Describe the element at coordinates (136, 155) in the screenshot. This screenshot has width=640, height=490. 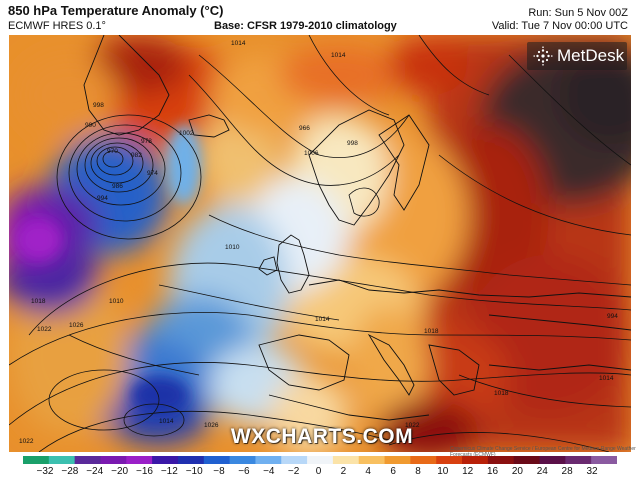
I see `isobar-label: 982` at that location.